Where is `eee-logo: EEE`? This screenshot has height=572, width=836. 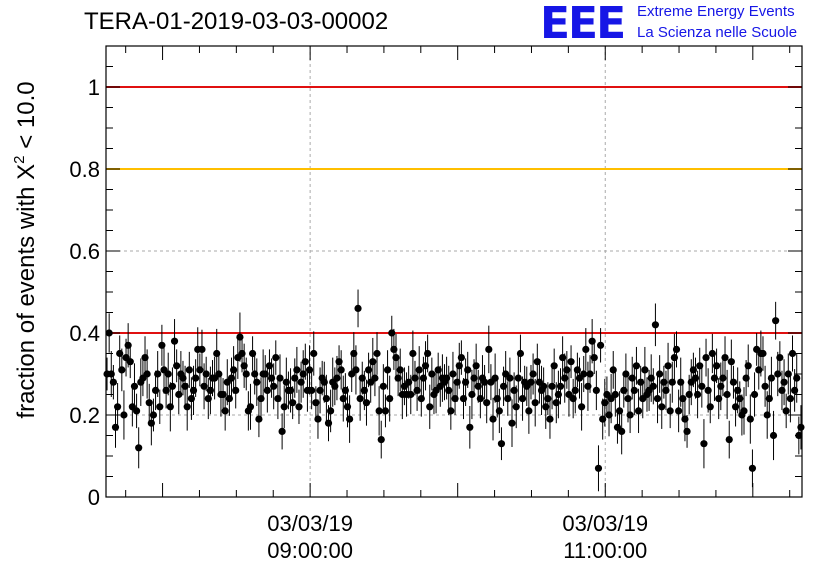
eee-logo: EEE is located at coordinates (583, 24).